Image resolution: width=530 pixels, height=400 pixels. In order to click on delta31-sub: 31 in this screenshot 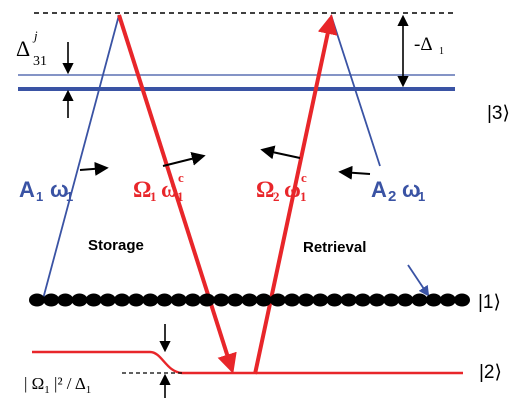, I will do `click(40, 61)`.